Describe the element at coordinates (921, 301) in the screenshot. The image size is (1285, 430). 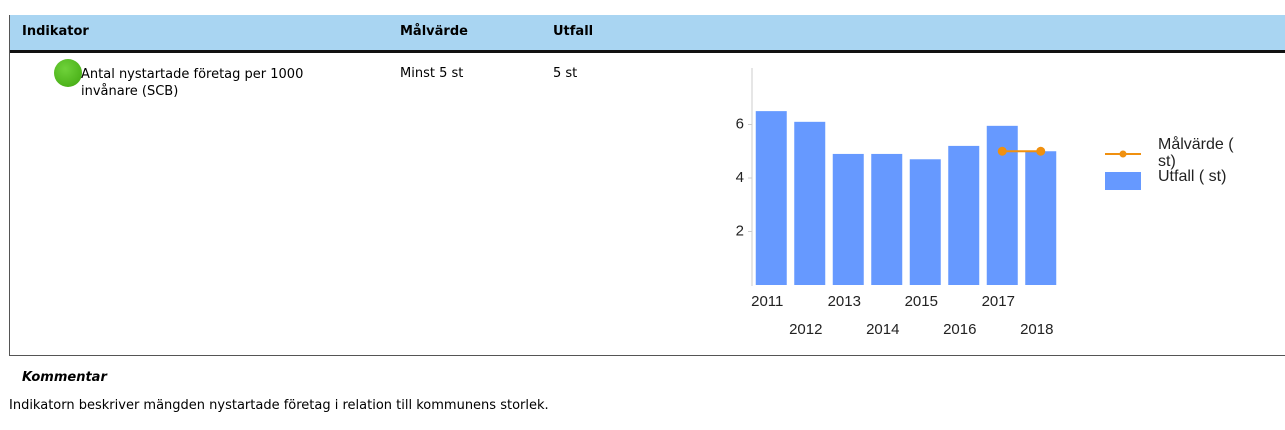
I see `x-tick-label: 2015` at that location.